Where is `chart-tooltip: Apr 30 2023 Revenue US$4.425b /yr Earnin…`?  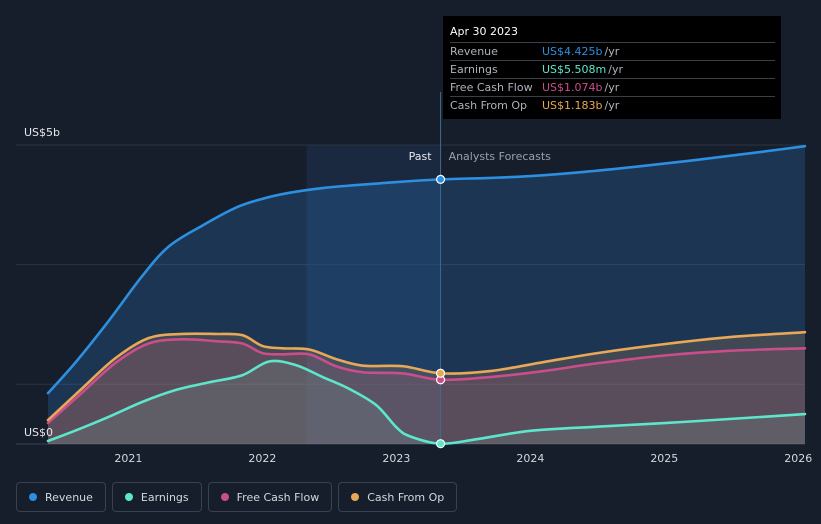 chart-tooltip: Apr 30 2023 Revenue US$4.425b /yr Earnin… is located at coordinates (612, 67).